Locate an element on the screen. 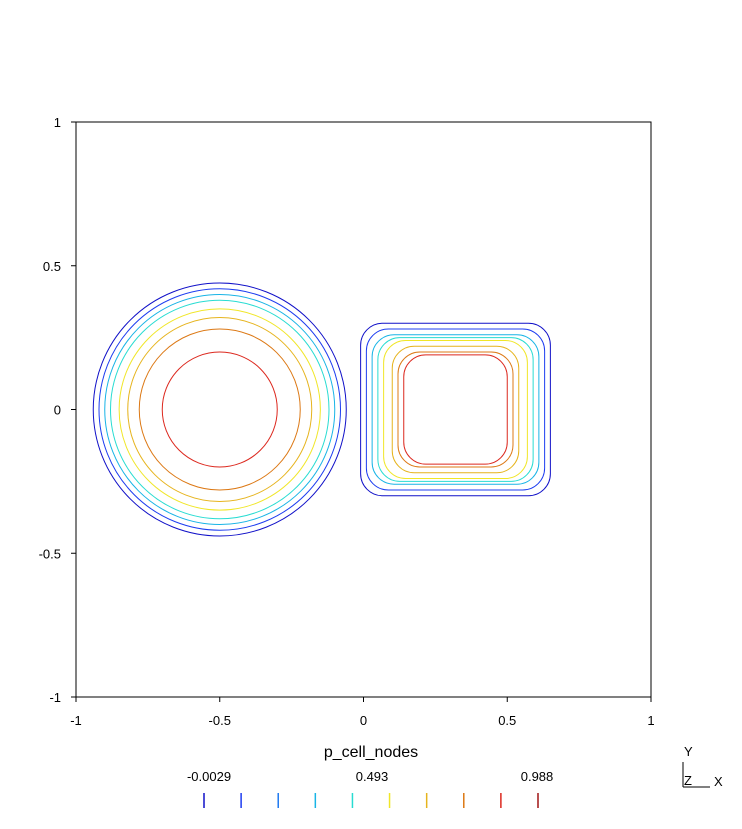 Image resolution: width=742 pixels, height=829 pixels. x-axis-ticks: -1 -0.5 0 0.5 1 is located at coordinates (362, 712).